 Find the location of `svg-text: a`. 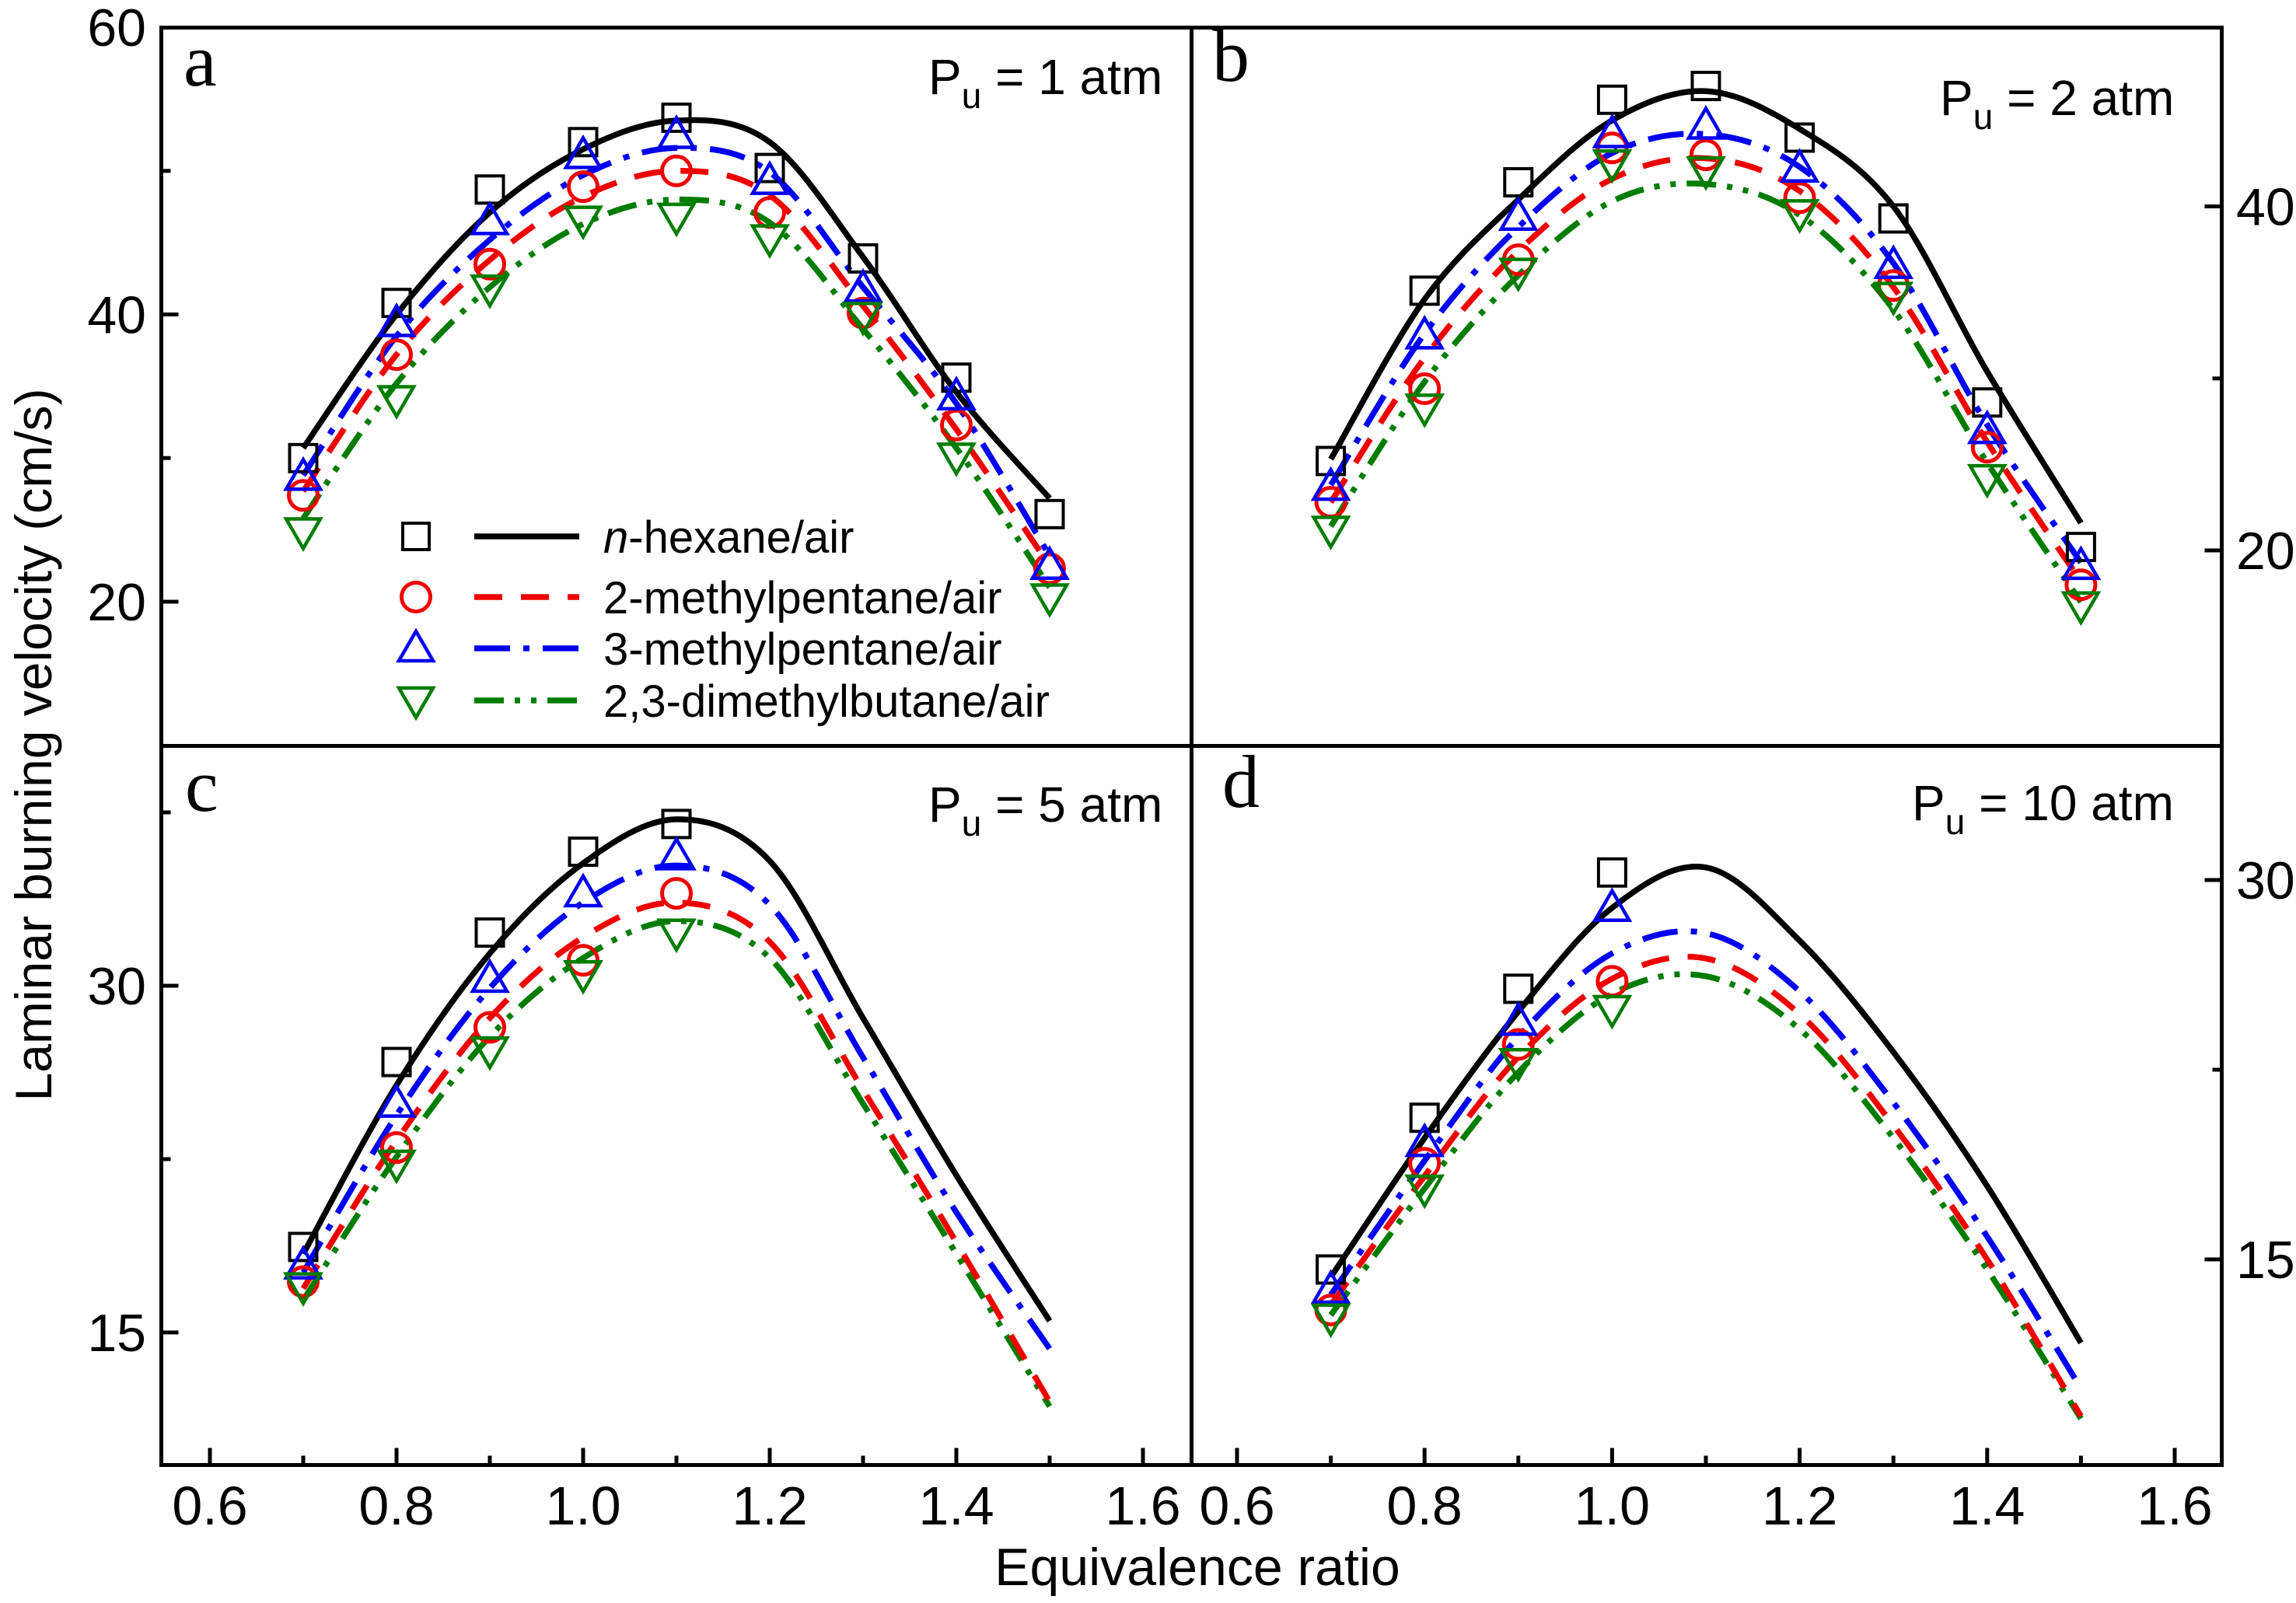

svg-text: a is located at coordinates (200, 61).